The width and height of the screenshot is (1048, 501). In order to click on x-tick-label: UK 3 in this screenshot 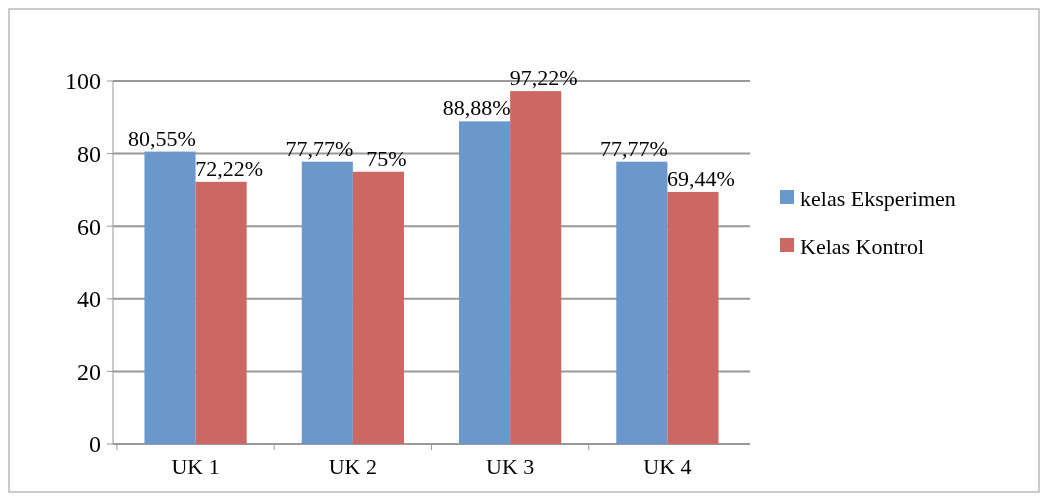, I will do `click(510, 466)`.